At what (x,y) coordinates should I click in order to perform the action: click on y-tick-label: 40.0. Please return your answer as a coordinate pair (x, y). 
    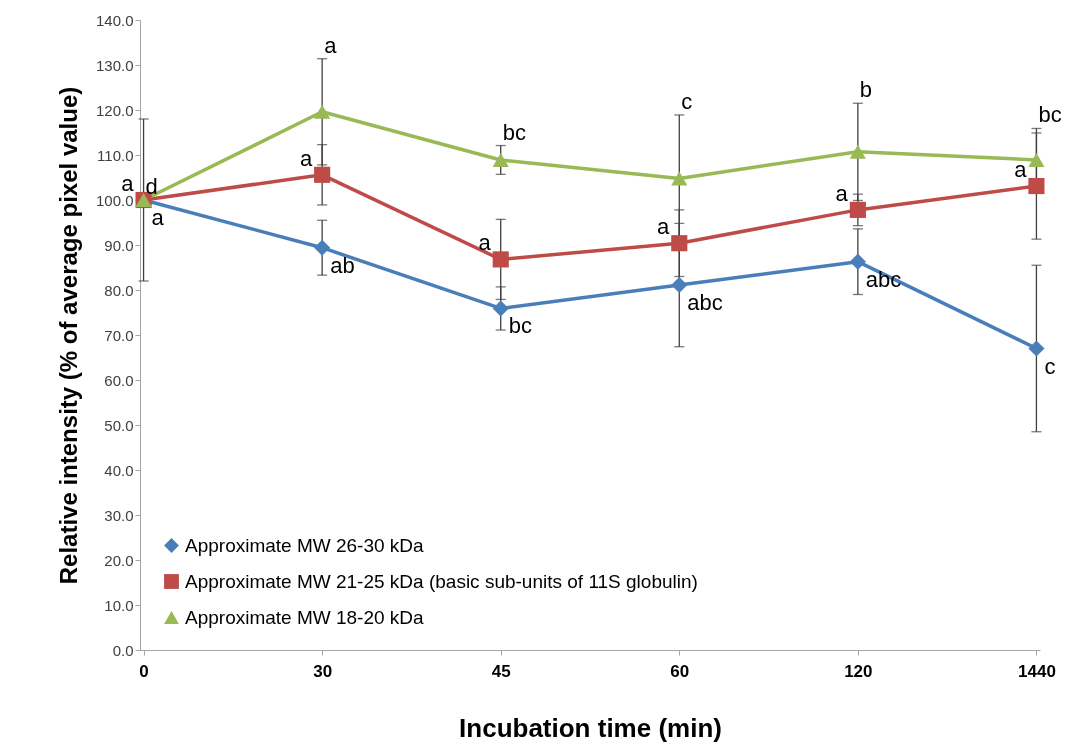
    Looking at the image, I should click on (119, 470).